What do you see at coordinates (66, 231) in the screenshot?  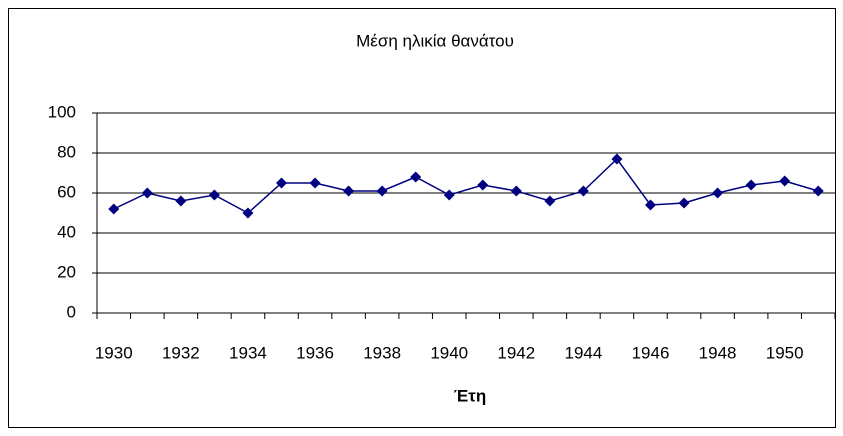 I see `y-tick-label: 40` at bounding box center [66, 231].